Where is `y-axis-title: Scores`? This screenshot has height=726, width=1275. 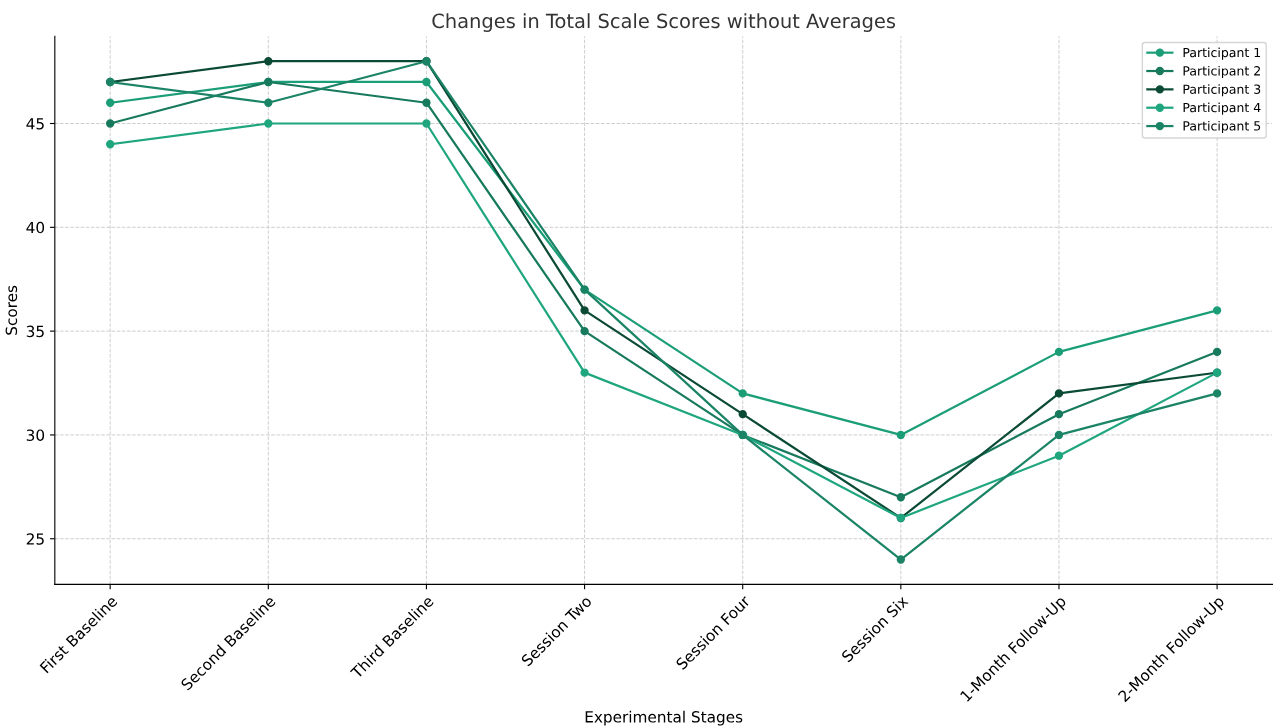
y-axis-title: Scores is located at coordinates (11, 310).